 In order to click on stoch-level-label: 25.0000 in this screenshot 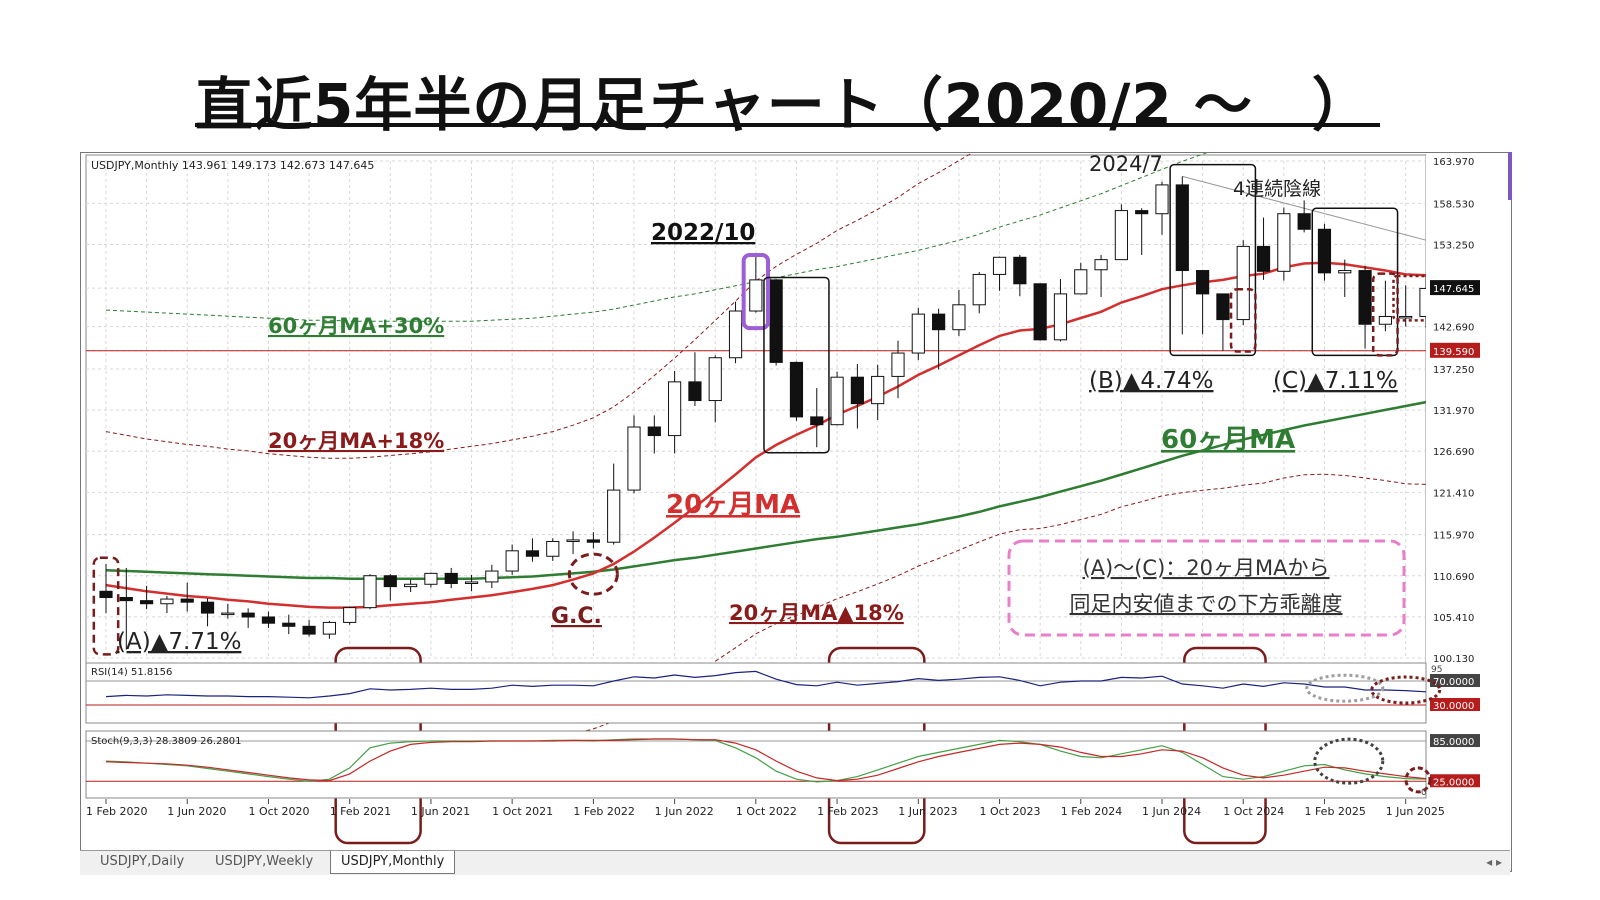, I will do `click(1453, 782)`.